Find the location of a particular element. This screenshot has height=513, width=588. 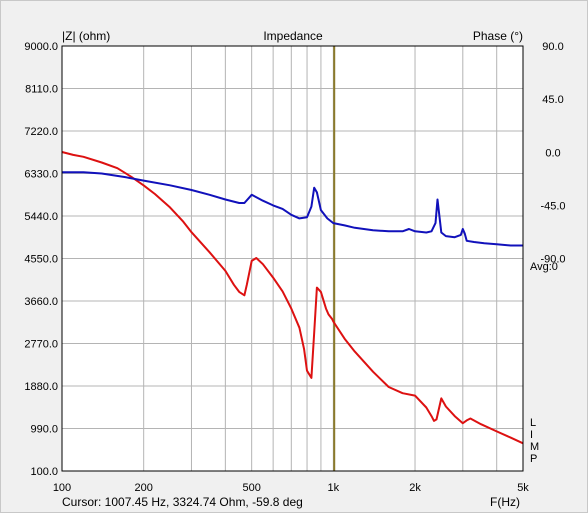

y-tick-label: 4550.0 is located at coordinates (41, 260).